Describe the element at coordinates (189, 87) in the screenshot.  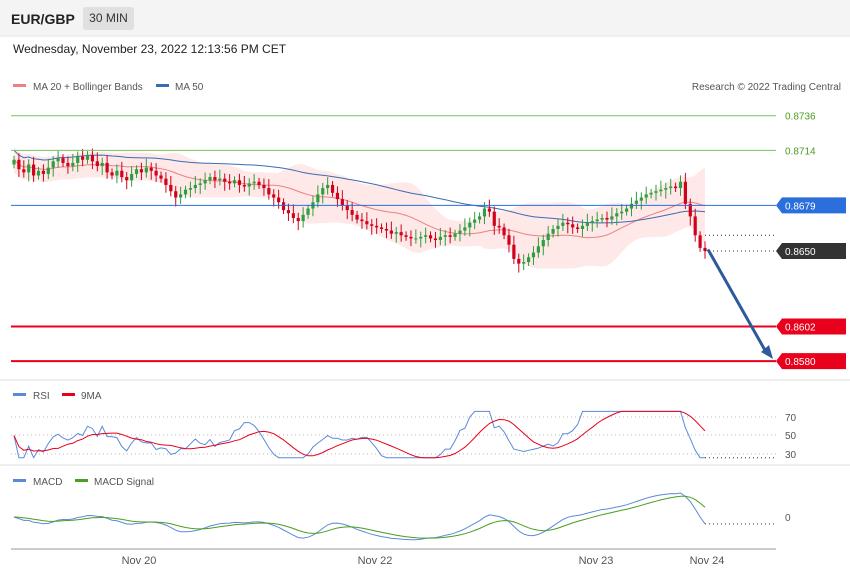
I see `legend-ma50-label: MA 50` at that location.